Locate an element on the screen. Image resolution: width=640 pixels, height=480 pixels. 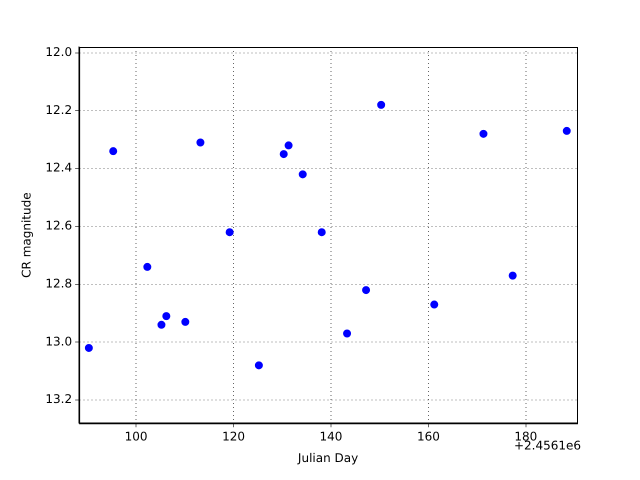
y-tick-label: 12.0 is located at coordinates (58, 51).